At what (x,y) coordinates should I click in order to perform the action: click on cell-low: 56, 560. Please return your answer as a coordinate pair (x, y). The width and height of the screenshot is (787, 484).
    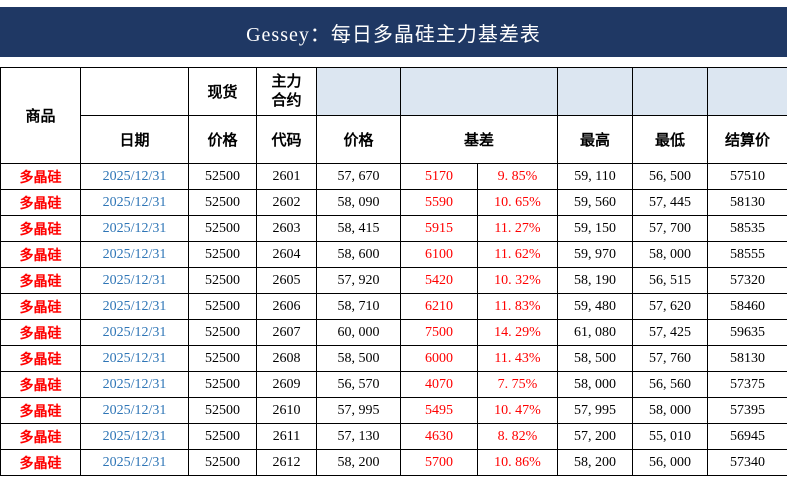
    Looking at the image, I should click on (670, 384).